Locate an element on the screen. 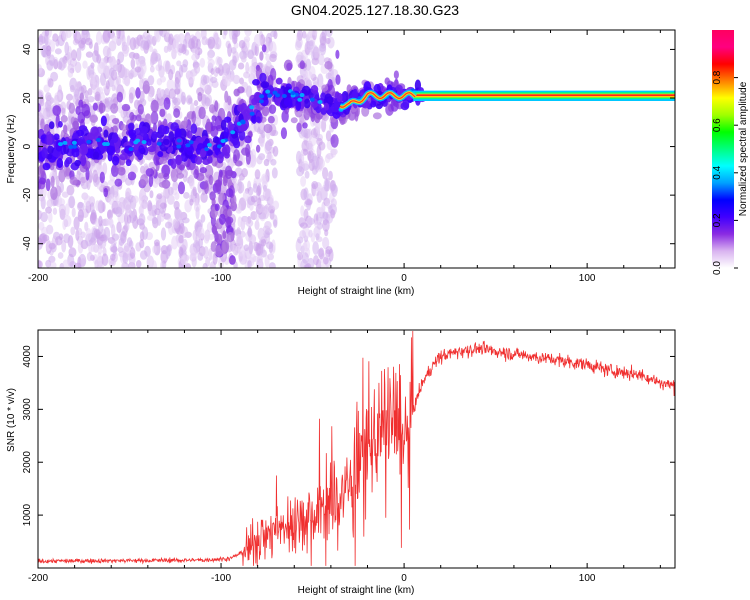  snr-y-label: SNR (10 * v/v) is located at coordinates (11, 420).